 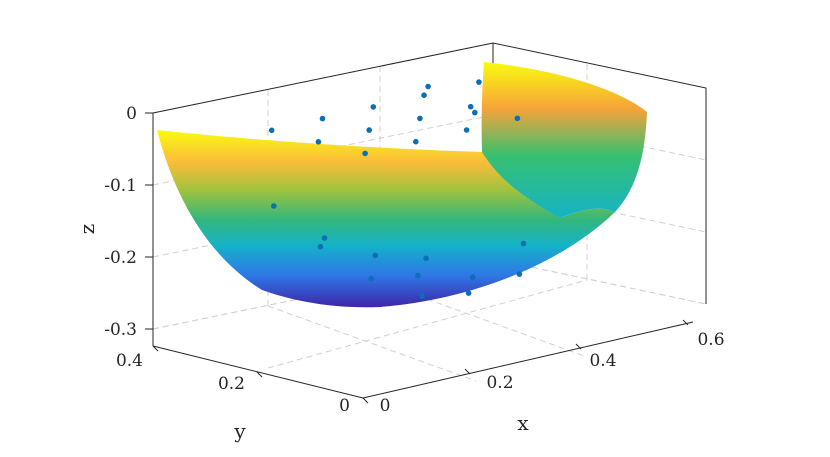 What do you see at coordinates (385, 406) in the screenshot?
I see `x-tick-label: 0` at bounding box center [385, 406].